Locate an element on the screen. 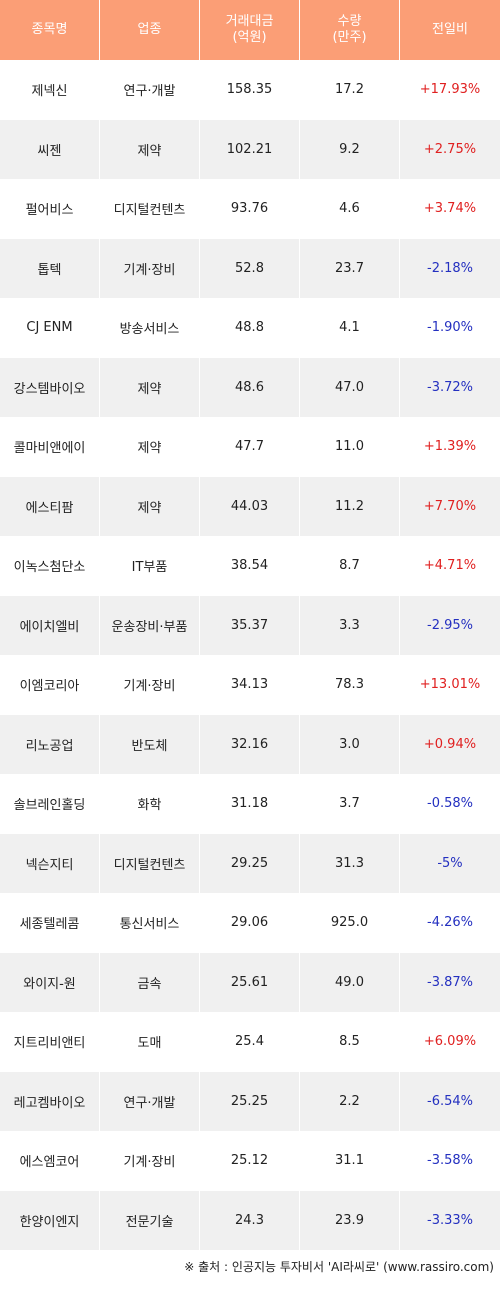 The height and width of the screenshot is (1312, 500). sector-cell: 반도체 is located at coordinates (150, 744).